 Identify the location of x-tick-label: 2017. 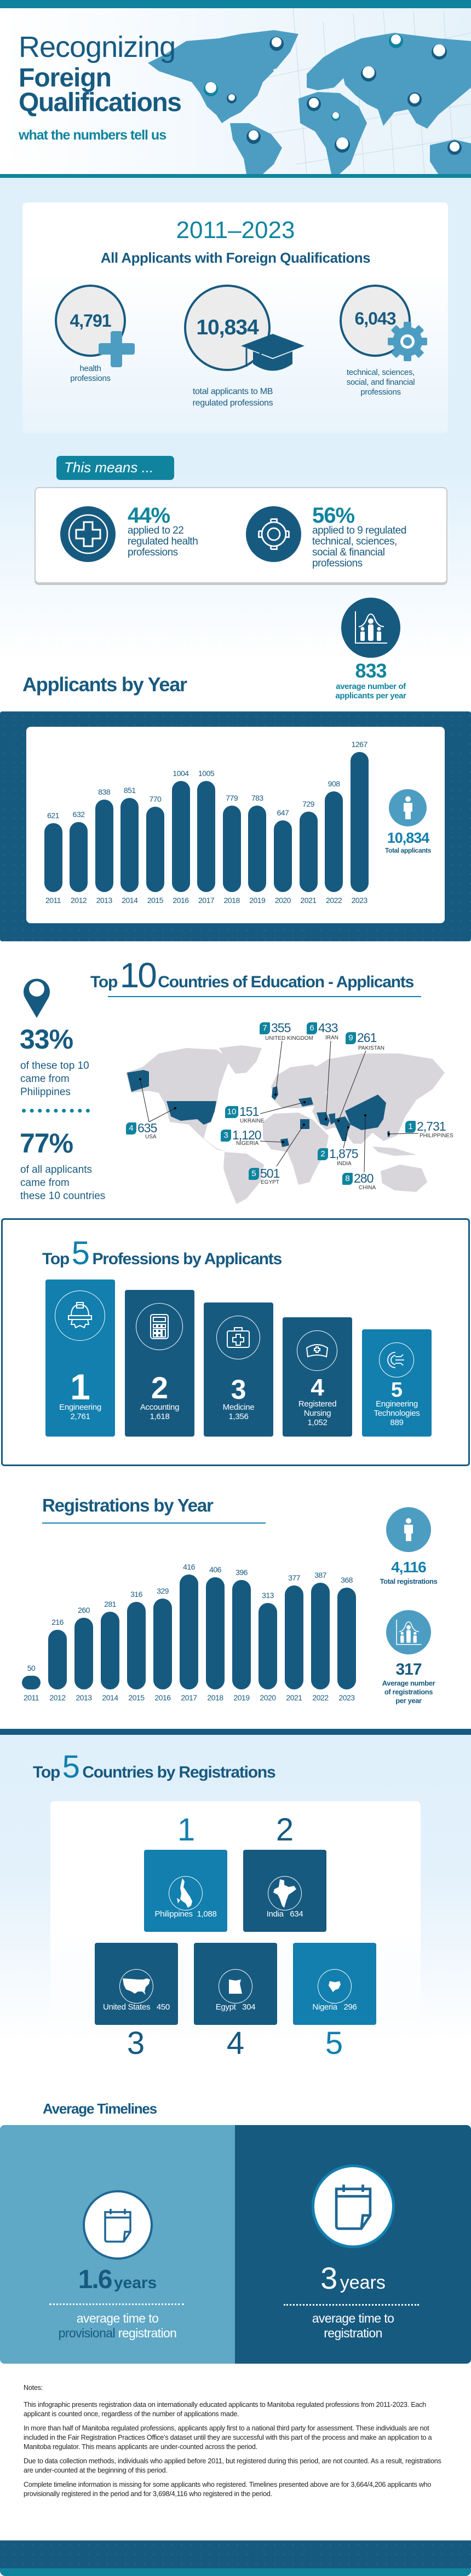
(206, 900).